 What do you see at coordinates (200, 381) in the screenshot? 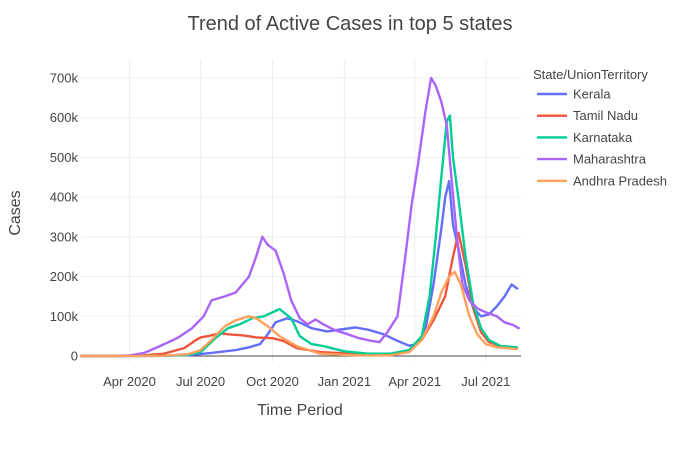
I see `x-tick-label: Jul 2020` at bounding box center [200, 381].